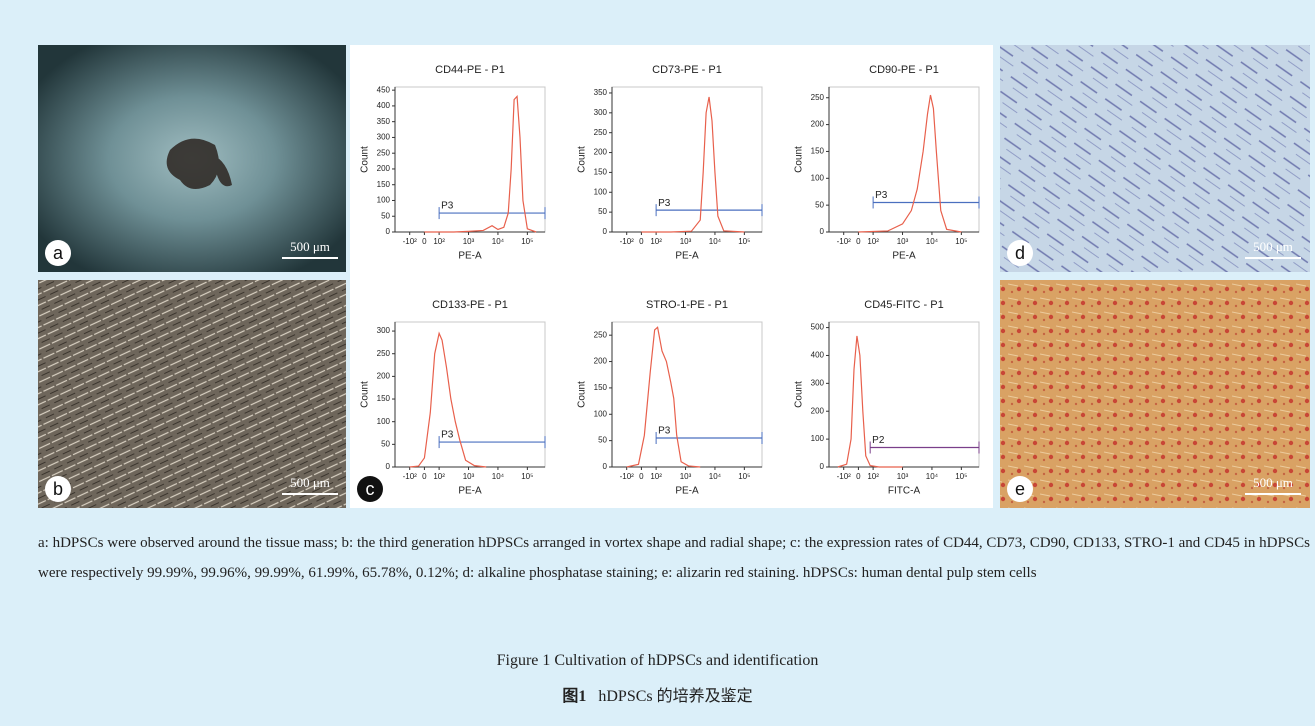 Image resolution: width=1315 pixels, height=726 pixels. Describe the element at coordinates (687, 305) in the screenshot. I see `plot-title: STRO-1-PE - P1` at that location.